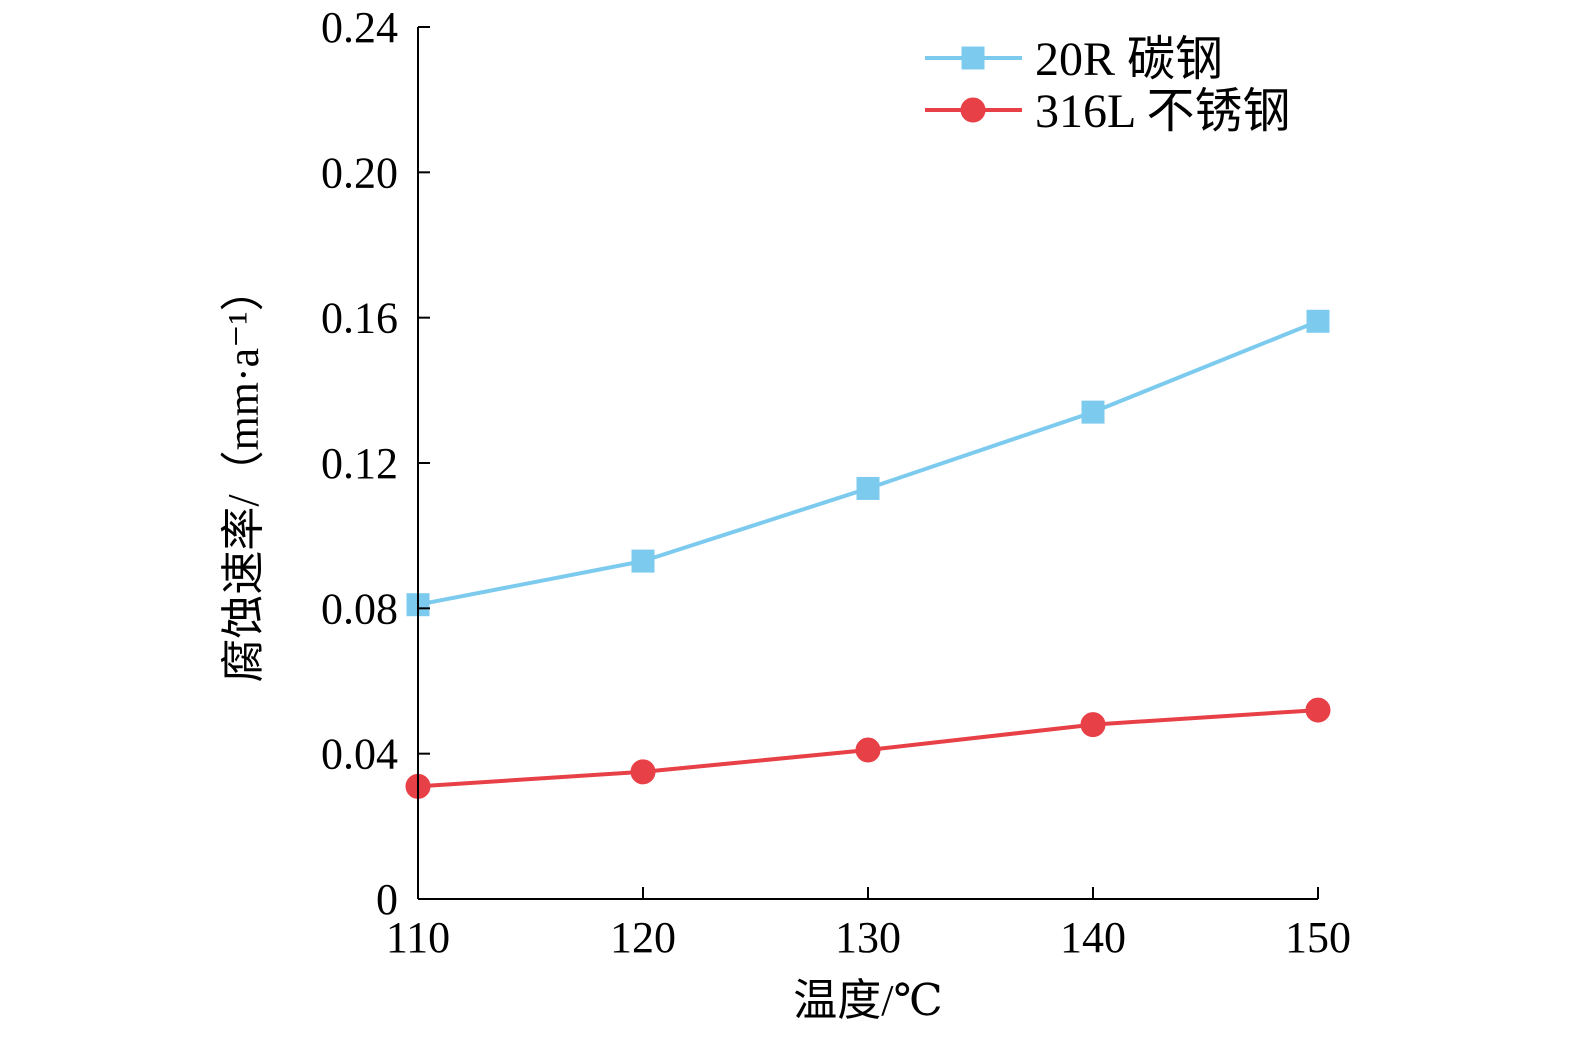 This screenshot has height=1037, width=1575. What do you see at coordinates (359, 172) in the screenshot?
I see `y-tick-label: 0.20` at bounding box center [359, 172].